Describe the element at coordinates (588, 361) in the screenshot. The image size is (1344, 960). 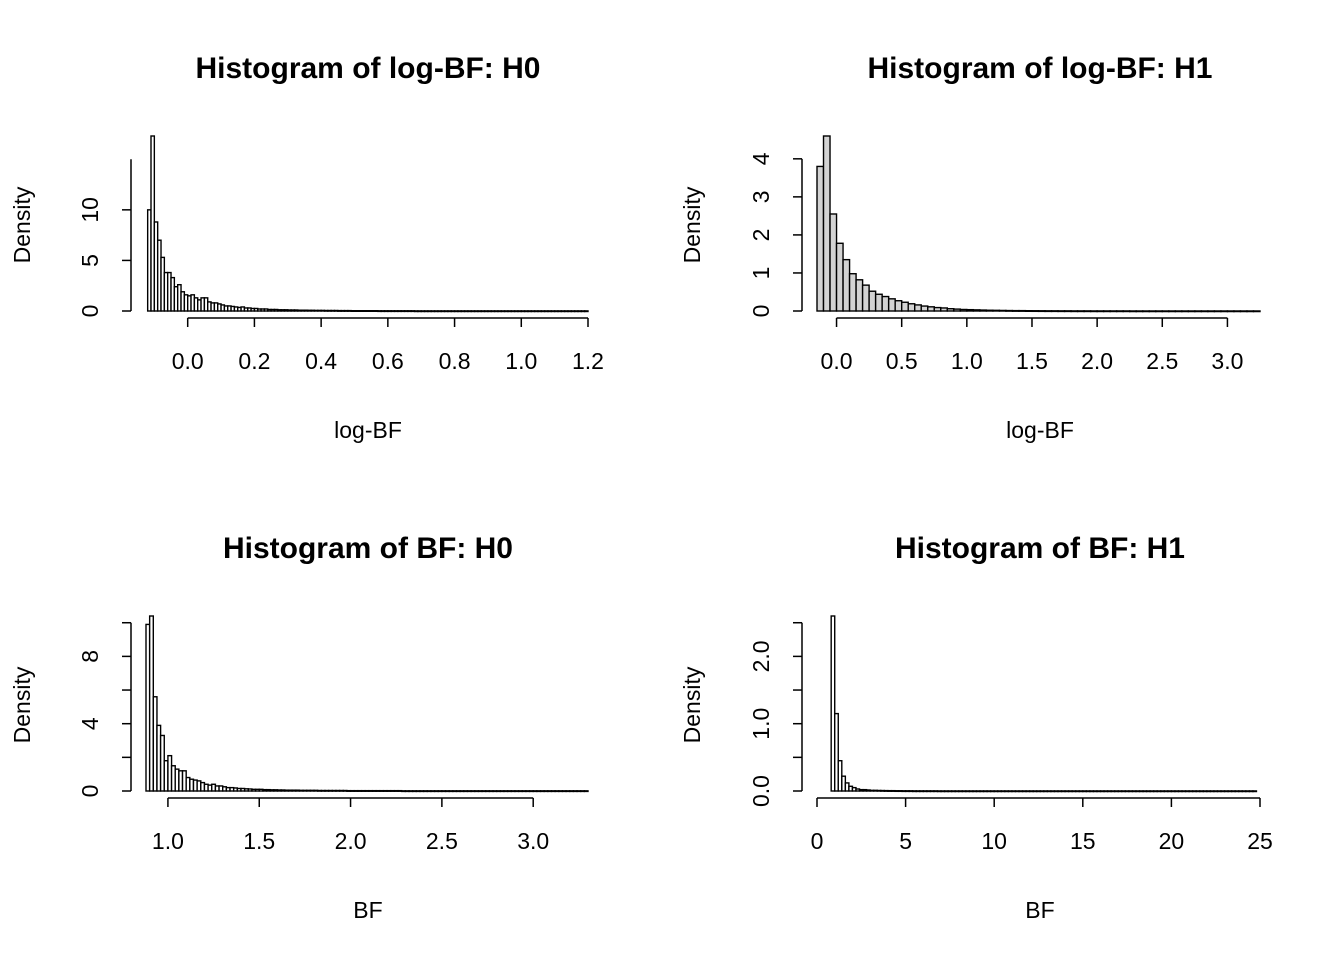
I see `x-tick-label: 1.2` at that location.